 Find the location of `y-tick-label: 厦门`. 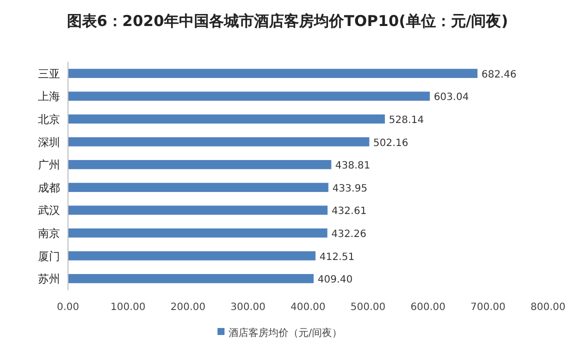

y-tick-label: 厦门 is located at coordinates (49, 256).